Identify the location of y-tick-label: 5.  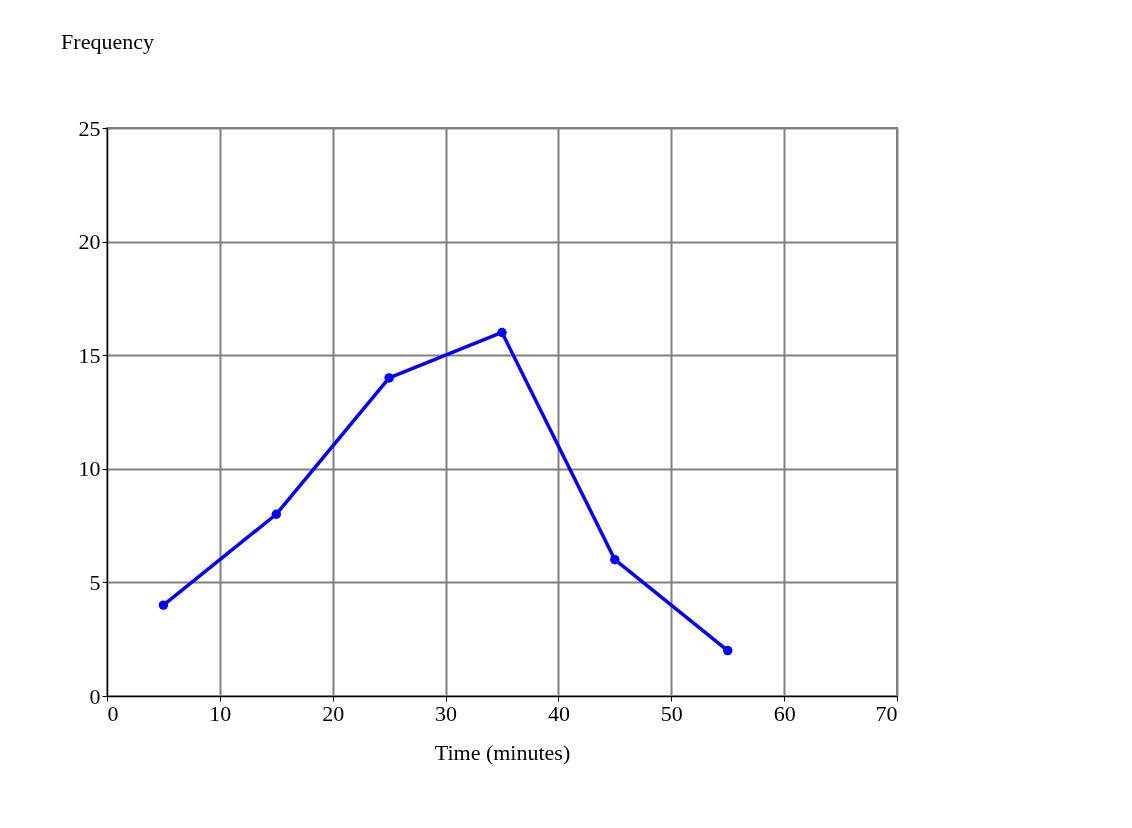
(95, 582).